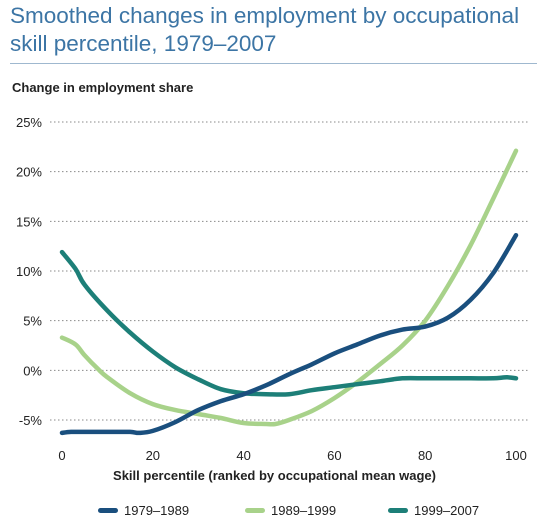 The width and height of the screenshot is (549, 524). I want to click on y-tick-label: 15%, so click(29, 221).